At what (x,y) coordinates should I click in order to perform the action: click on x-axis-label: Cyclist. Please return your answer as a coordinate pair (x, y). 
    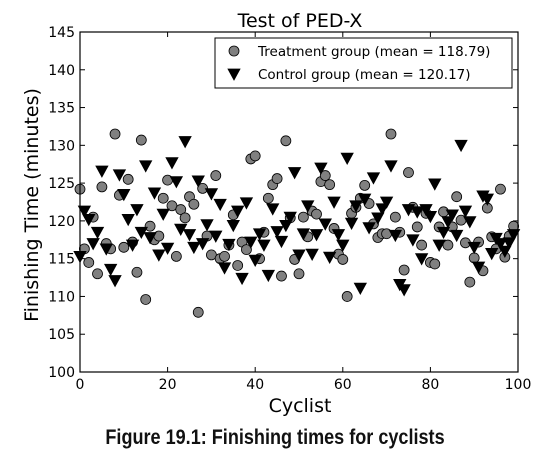
    Looking at the image, I should click on (300, 406).